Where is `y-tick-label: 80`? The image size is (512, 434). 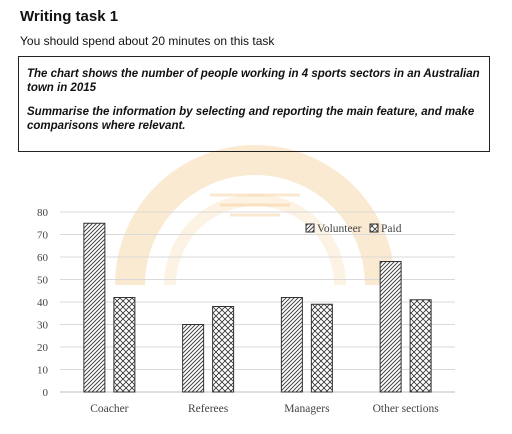
y-tick-label: 80 is located at coordinates (43, 213).